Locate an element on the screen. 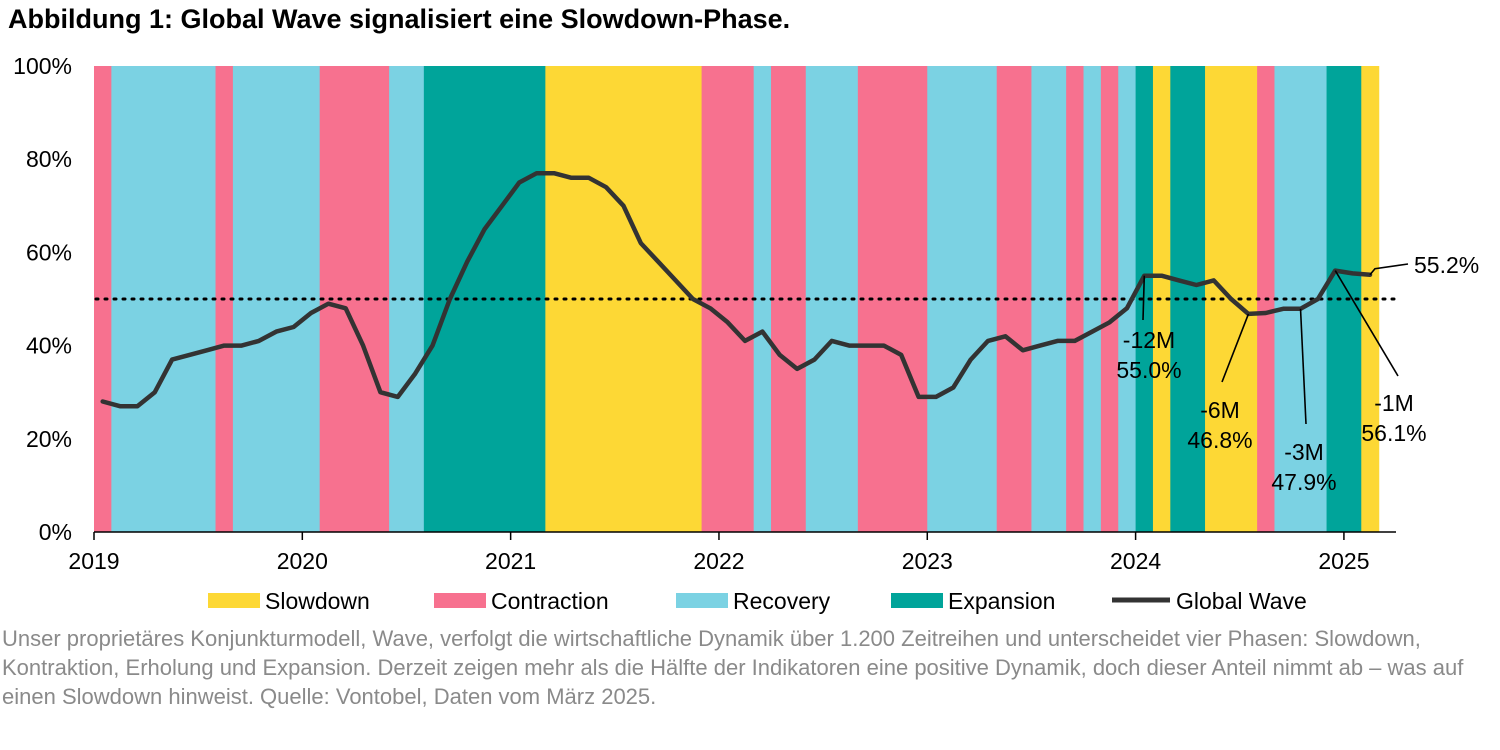 The image size is (1500, 750). phase-band-expansion is located at coordinates (1144, 299).